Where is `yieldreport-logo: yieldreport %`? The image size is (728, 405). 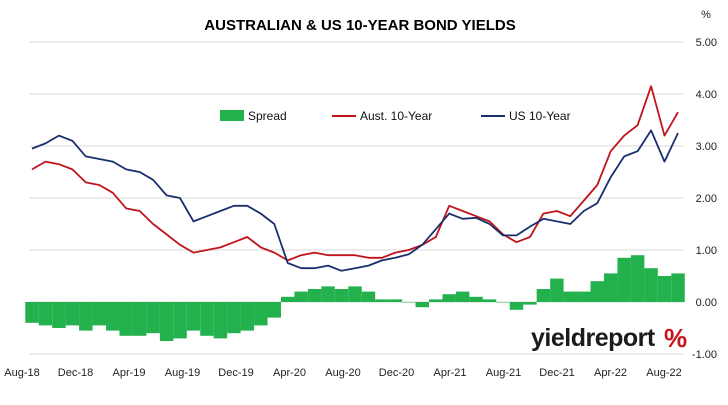
yieldreport-logo: yieldreport % is located at coordinates (609, 338).